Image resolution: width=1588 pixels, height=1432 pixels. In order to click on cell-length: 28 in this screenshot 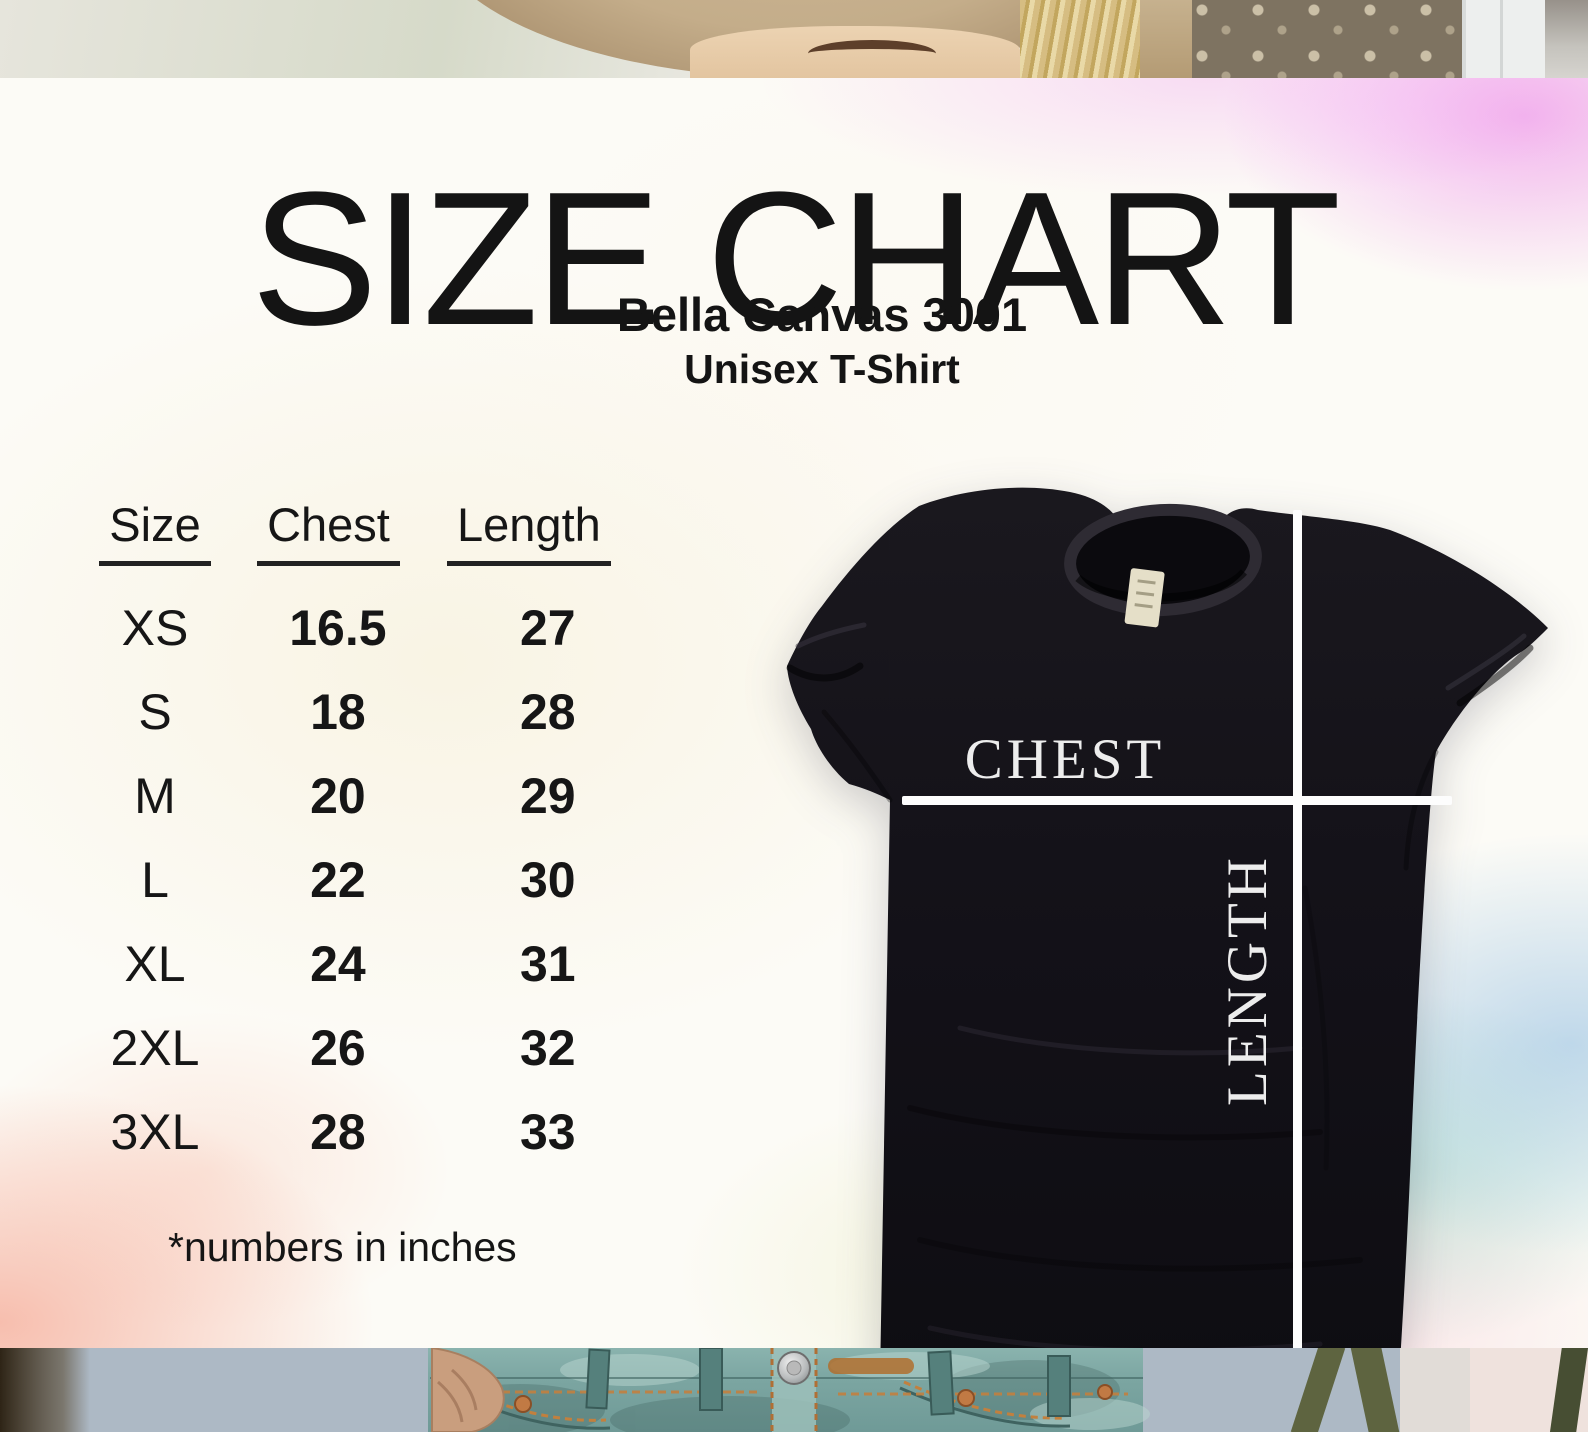, I will do `click(548, 712)`.